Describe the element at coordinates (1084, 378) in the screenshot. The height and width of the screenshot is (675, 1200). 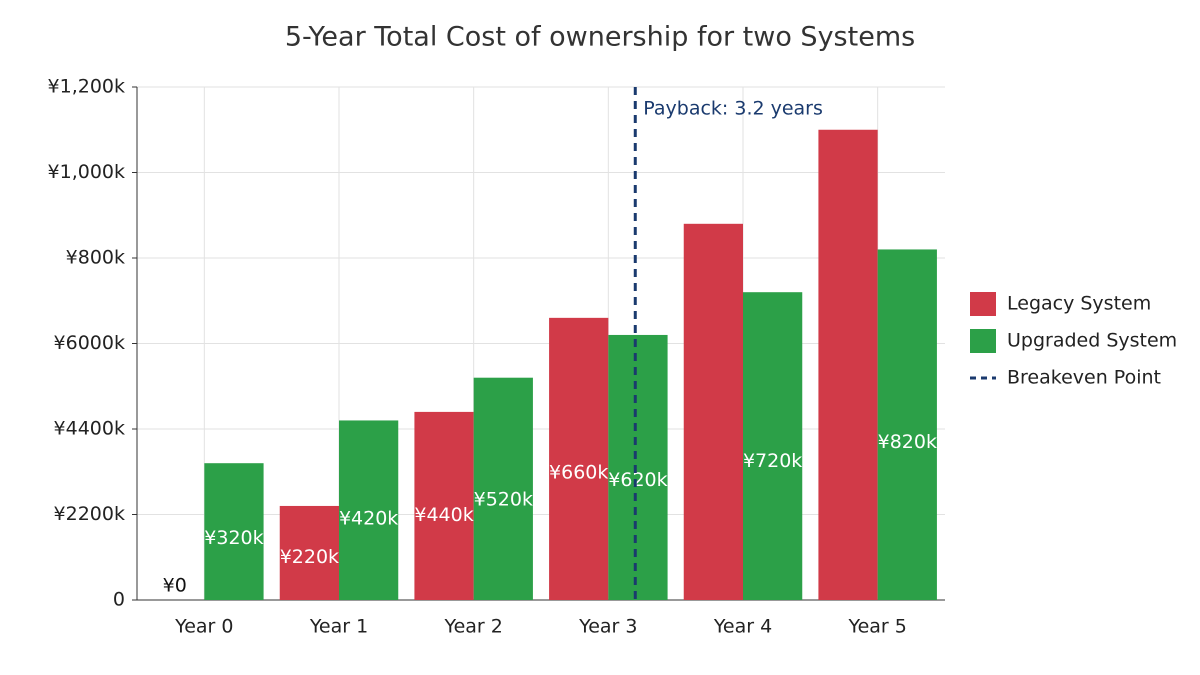
I see `legend-label: Breakeven Point` at that location.